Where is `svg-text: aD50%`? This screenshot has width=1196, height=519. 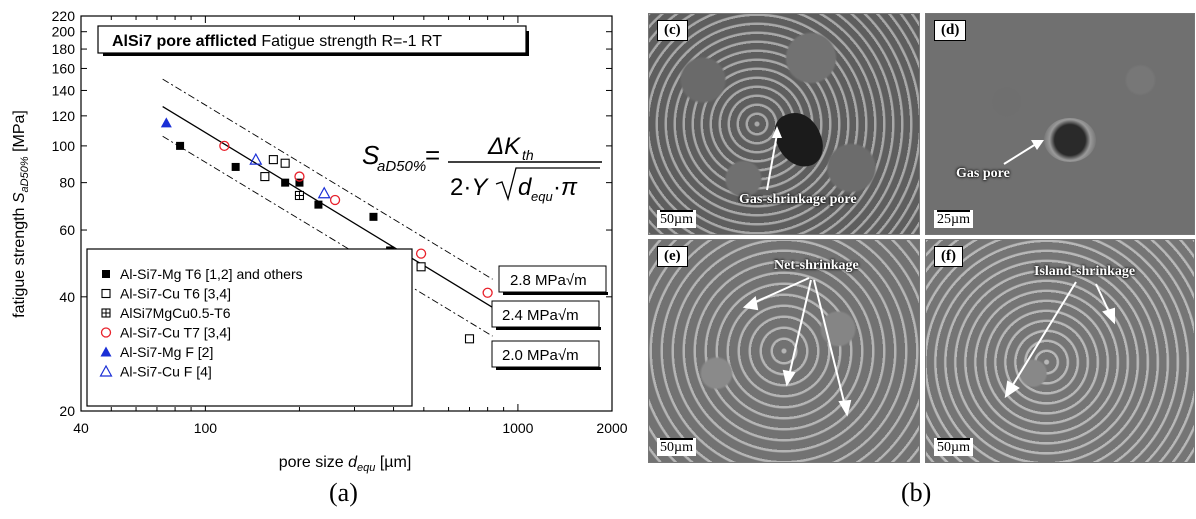 svg-text: aD50% is located at coordinates (401, 166).